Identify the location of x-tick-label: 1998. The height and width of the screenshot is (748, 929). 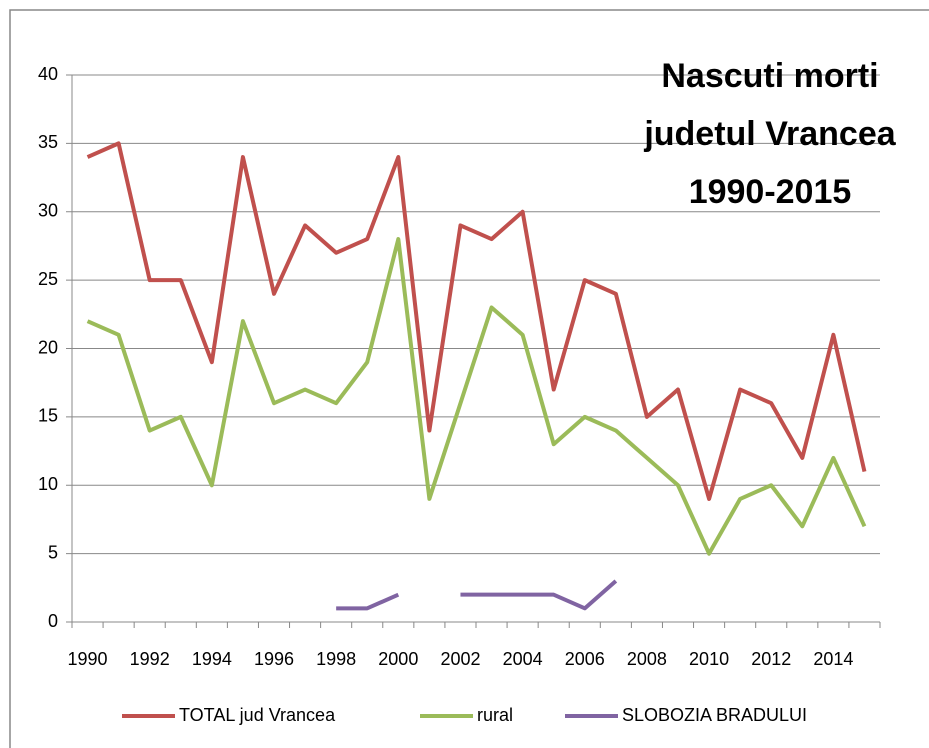
(336, 659).